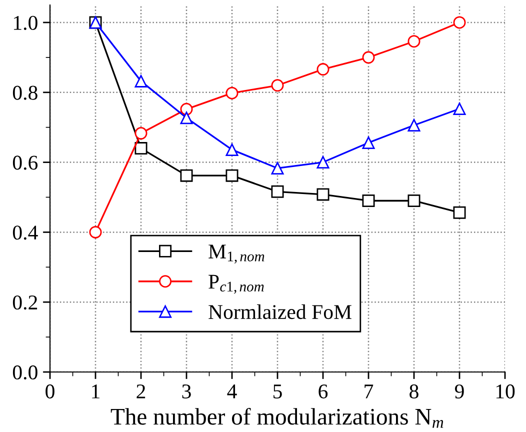 The height and width of the screenshot is (432, 526). Describe the element at coordinates (25, 163) in the screenshot. I see `y-tick-label: 0.6` at that location.